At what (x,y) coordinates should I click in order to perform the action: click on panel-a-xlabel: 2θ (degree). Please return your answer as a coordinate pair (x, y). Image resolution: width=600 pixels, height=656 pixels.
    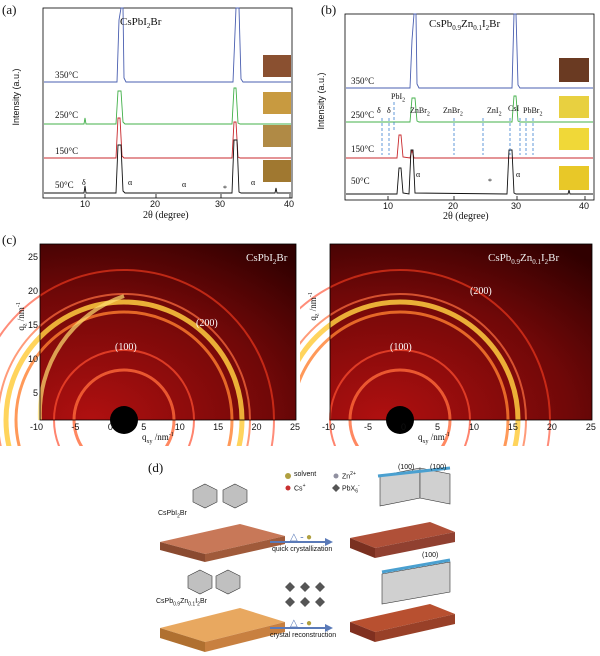
    Looking at the image, I should click on (166, 215).